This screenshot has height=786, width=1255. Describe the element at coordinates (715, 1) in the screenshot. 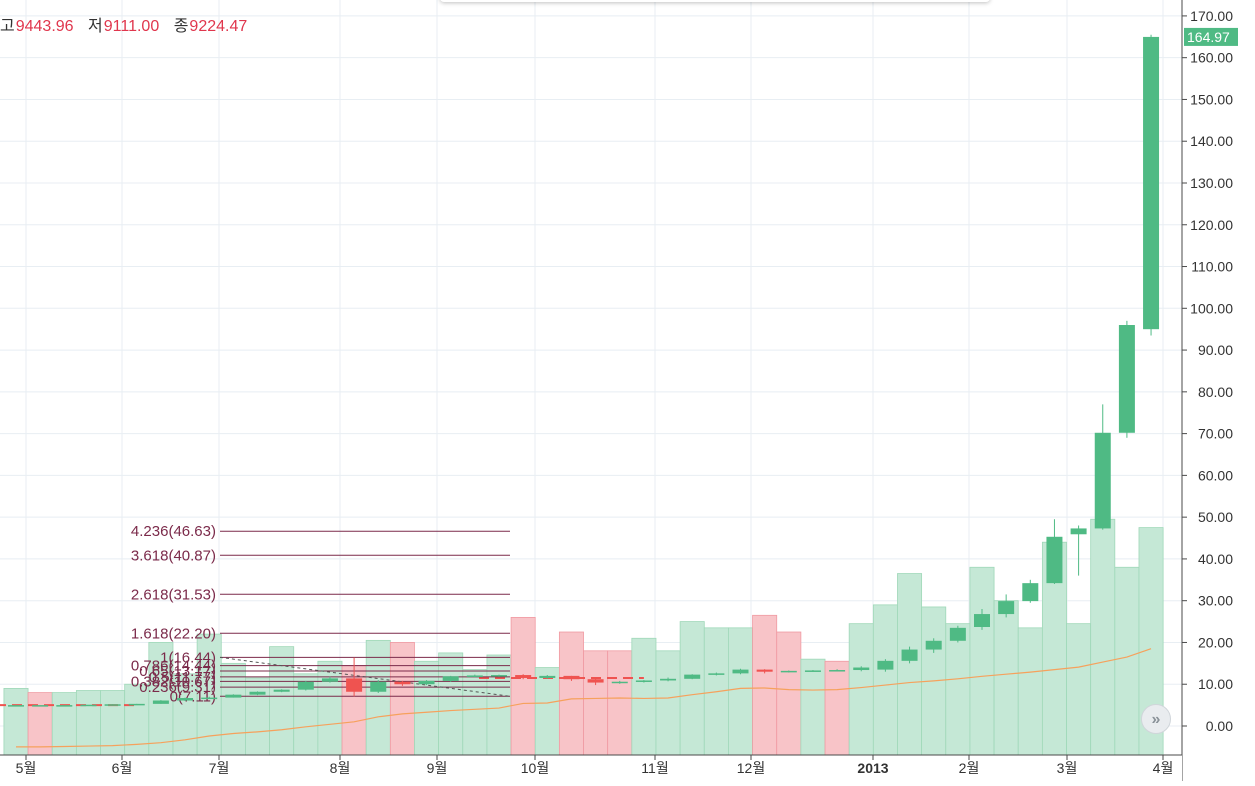

I see `top-toolbar-panel` at that location.